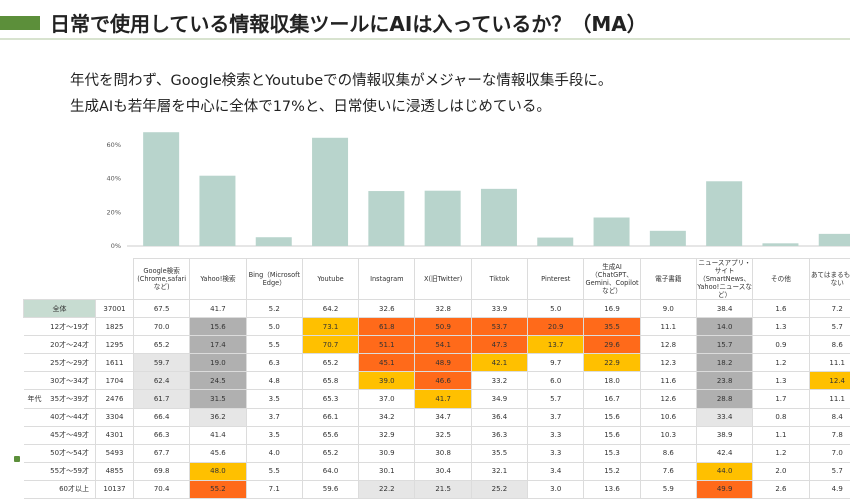 The width and height of the screenshot is (850, 499). Describe the element at coordinates (387, 399) in the screenshot. I see `table-cell: 37.0` at that location.